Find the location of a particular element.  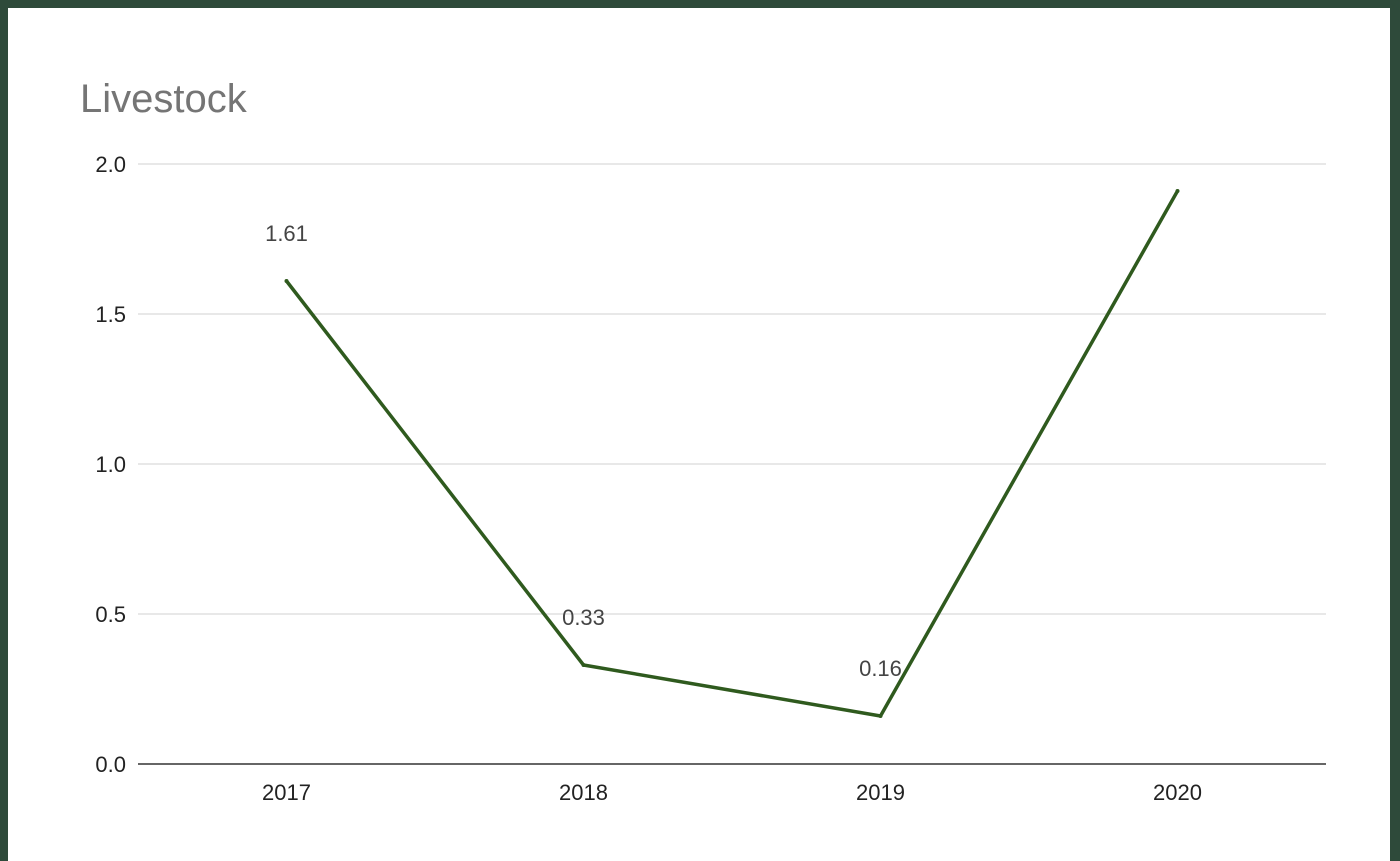

chart-title: Livestock is located at coordinates (164, 99).